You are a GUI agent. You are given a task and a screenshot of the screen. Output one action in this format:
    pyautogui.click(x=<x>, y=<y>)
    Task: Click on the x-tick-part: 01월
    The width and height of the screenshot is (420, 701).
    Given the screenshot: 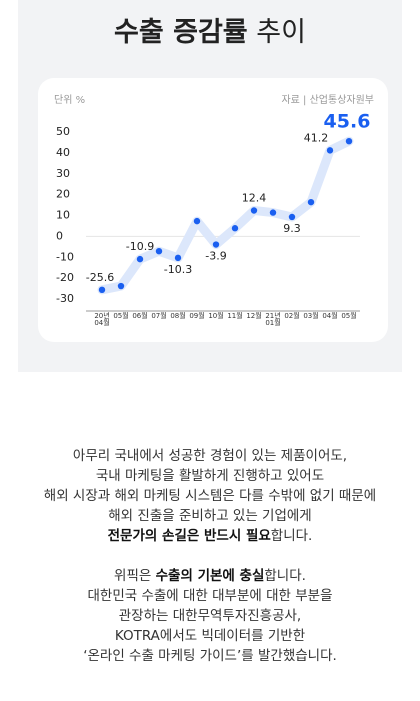 What is the action you would take?
    pyautogui.click(x=272, y=322)
    